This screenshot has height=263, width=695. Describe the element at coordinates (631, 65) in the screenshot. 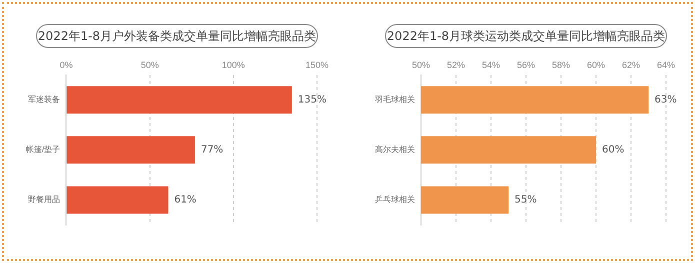

I see `x-tick-label: 62%` at that location.